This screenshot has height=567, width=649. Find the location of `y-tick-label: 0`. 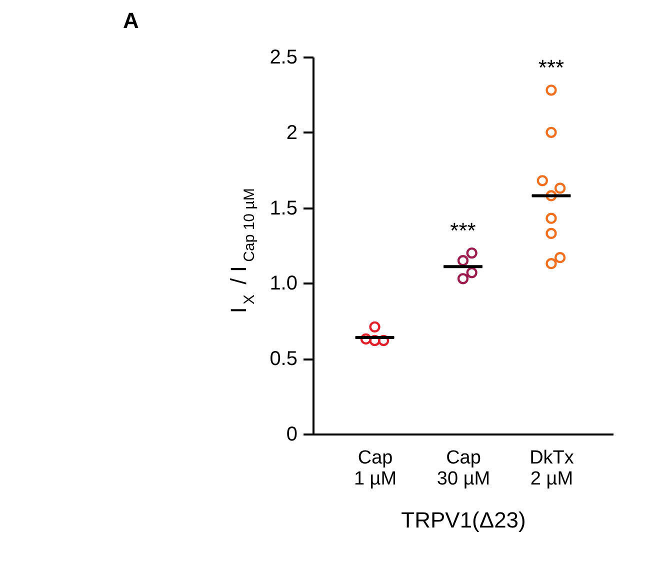

y-tick-label: 0 is located at coordinates (292, 435).